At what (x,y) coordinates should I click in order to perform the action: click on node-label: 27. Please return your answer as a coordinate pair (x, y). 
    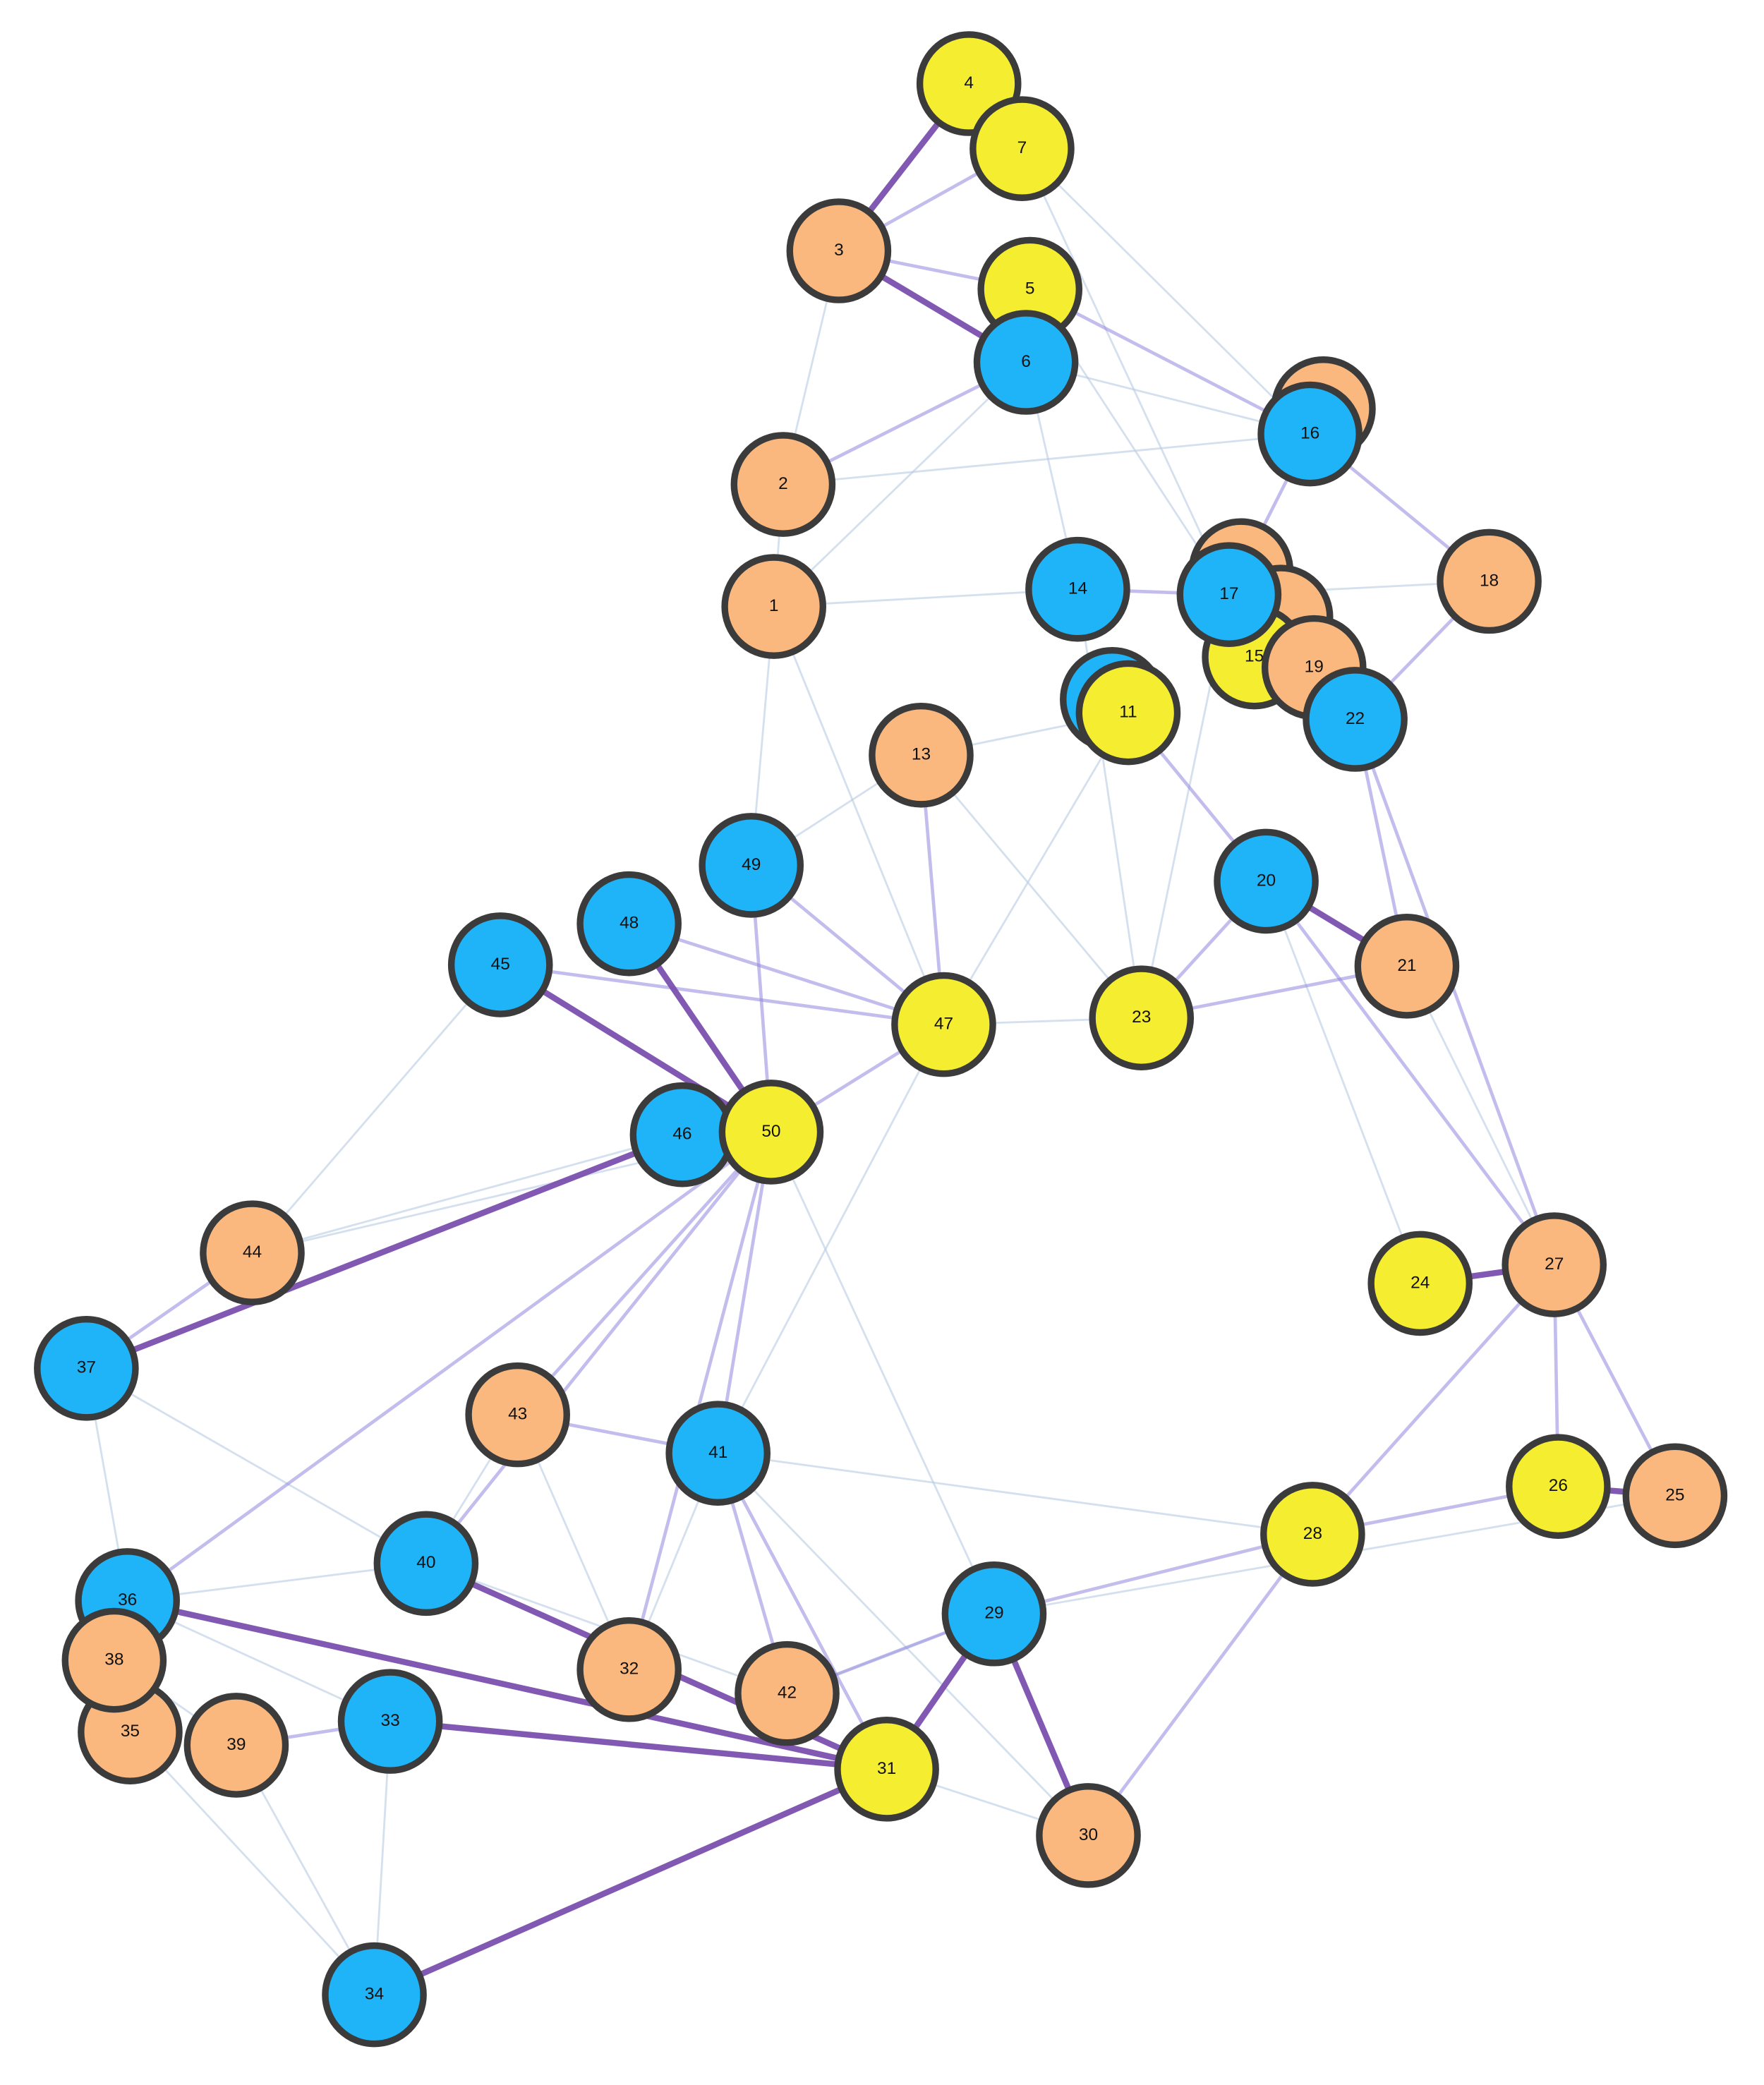
    Looking at the image, I should click on (1554, 1264).